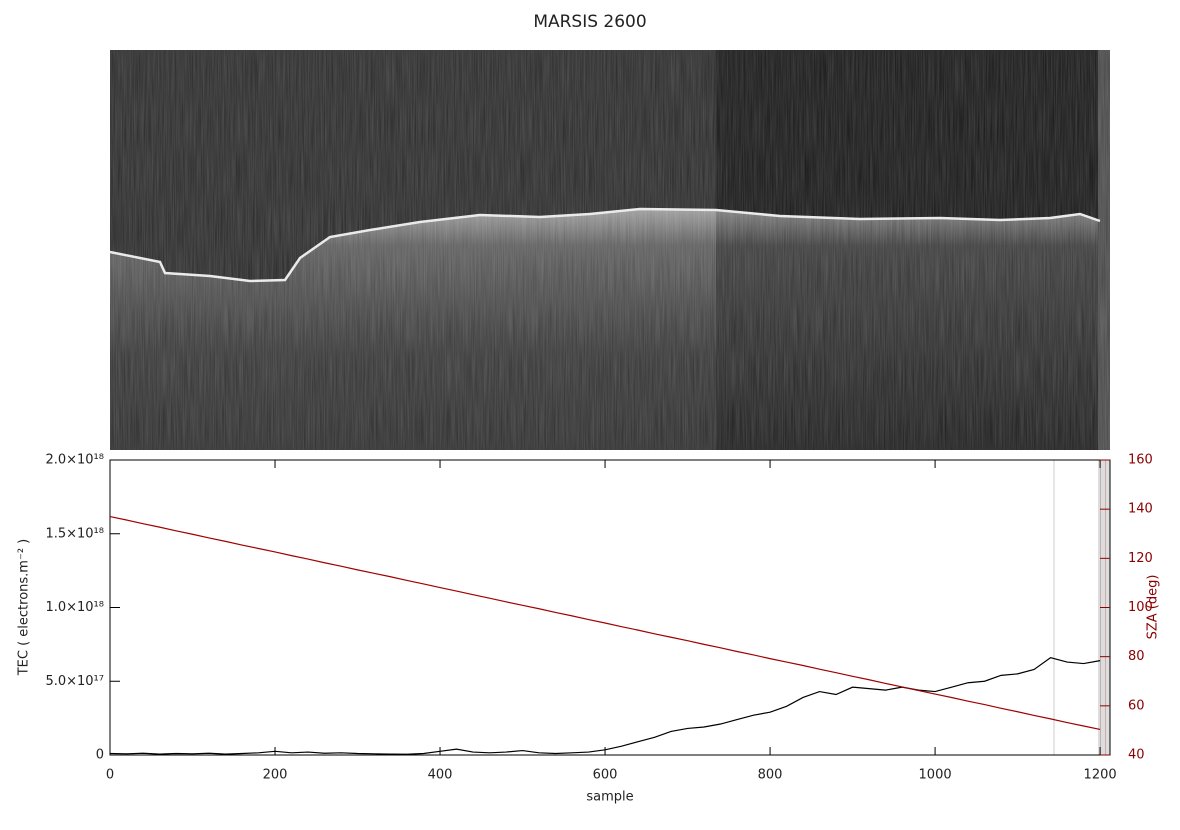 The width and height of the screenshot is (1180, 830). What do you see at coordinates (589, 22) in the screenshot?
I see `chart-title: MARSIS 2600` at bounding box center [589, 22].